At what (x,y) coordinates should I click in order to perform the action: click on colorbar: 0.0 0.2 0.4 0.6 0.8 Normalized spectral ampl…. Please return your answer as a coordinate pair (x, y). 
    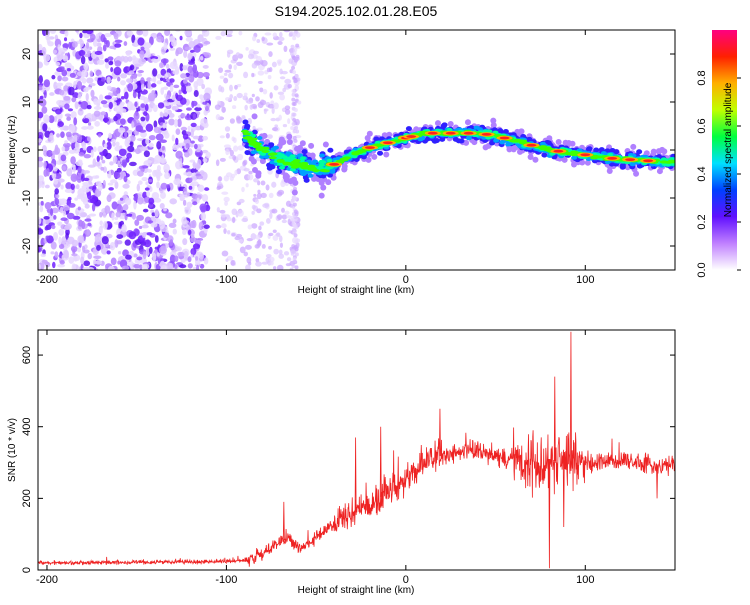
    Looking at the image, I should click on (718, 154).